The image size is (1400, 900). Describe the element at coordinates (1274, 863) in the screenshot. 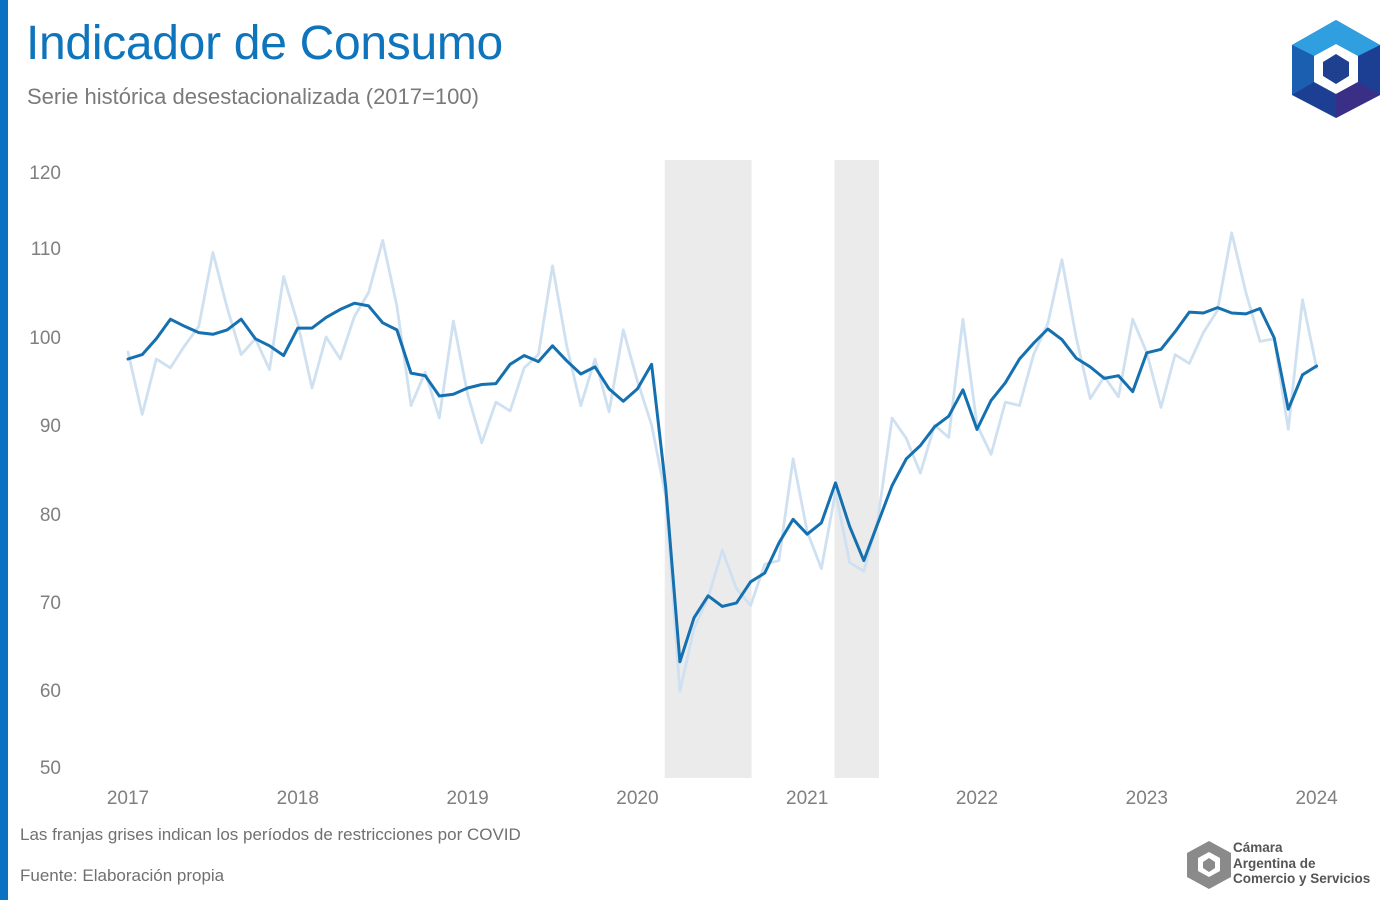

I see `organization-line-2: Argentina de` at that location.